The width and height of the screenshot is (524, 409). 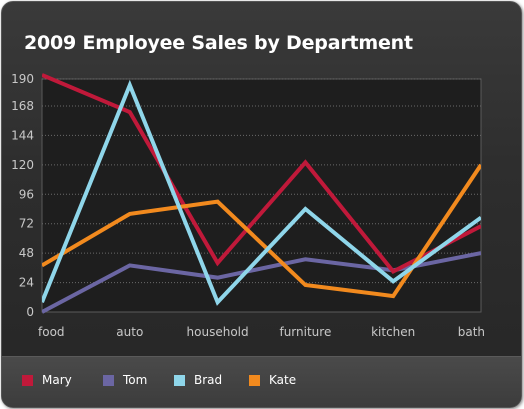 What do you see at coordinates (26, 253) in the screenshot?
I see `y-tick-label: 48` at bounding box center [26, 253].